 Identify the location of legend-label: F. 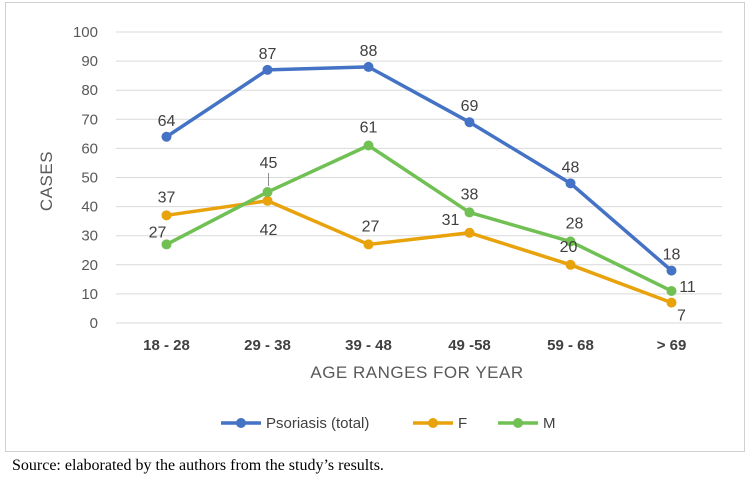
(462, 423).